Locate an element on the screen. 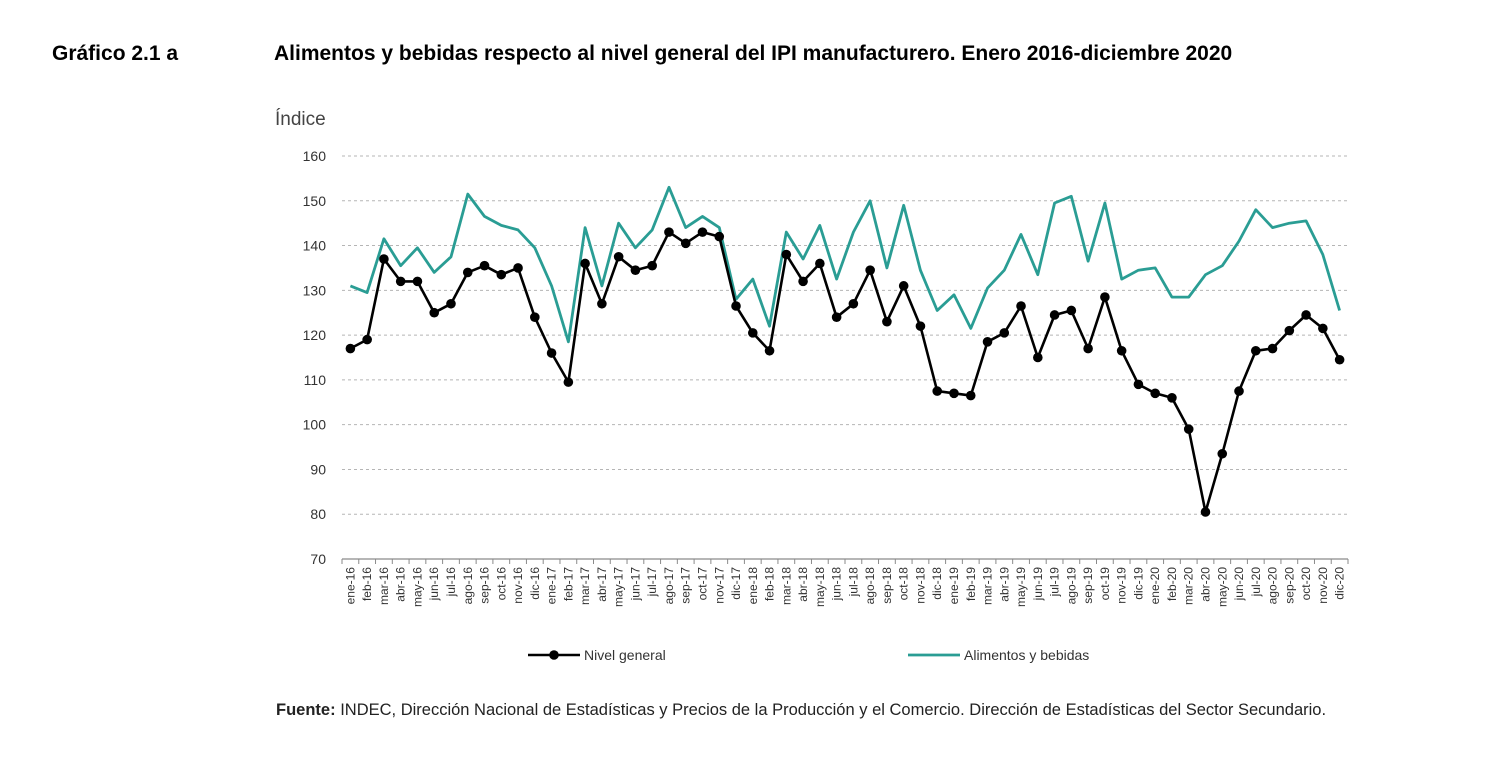  x-tick-label: abr-18 is located at coordinates (803, 584).